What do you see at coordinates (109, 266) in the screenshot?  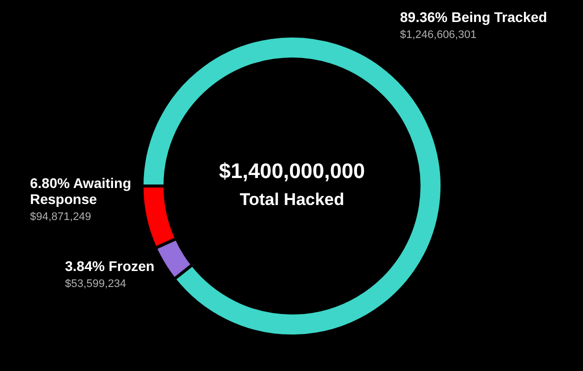 I see `slice-label: 3.84% Frozen` at bounding box center [109, 266].